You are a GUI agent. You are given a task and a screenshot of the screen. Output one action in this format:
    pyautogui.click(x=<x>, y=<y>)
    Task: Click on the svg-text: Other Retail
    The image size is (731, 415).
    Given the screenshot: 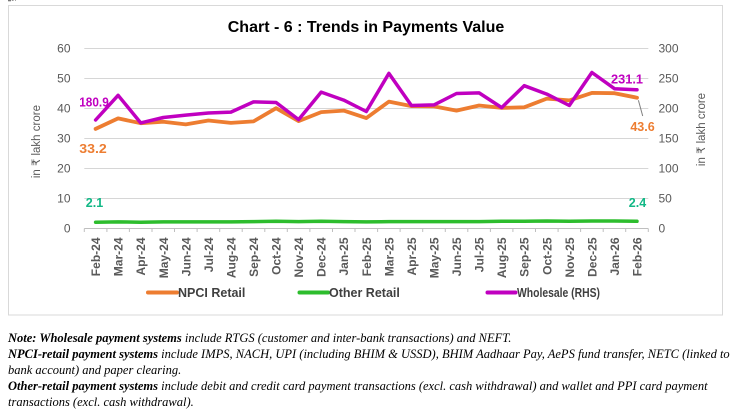 What is the action you would take?
    pyautogui.click(x=364, y=293)
    